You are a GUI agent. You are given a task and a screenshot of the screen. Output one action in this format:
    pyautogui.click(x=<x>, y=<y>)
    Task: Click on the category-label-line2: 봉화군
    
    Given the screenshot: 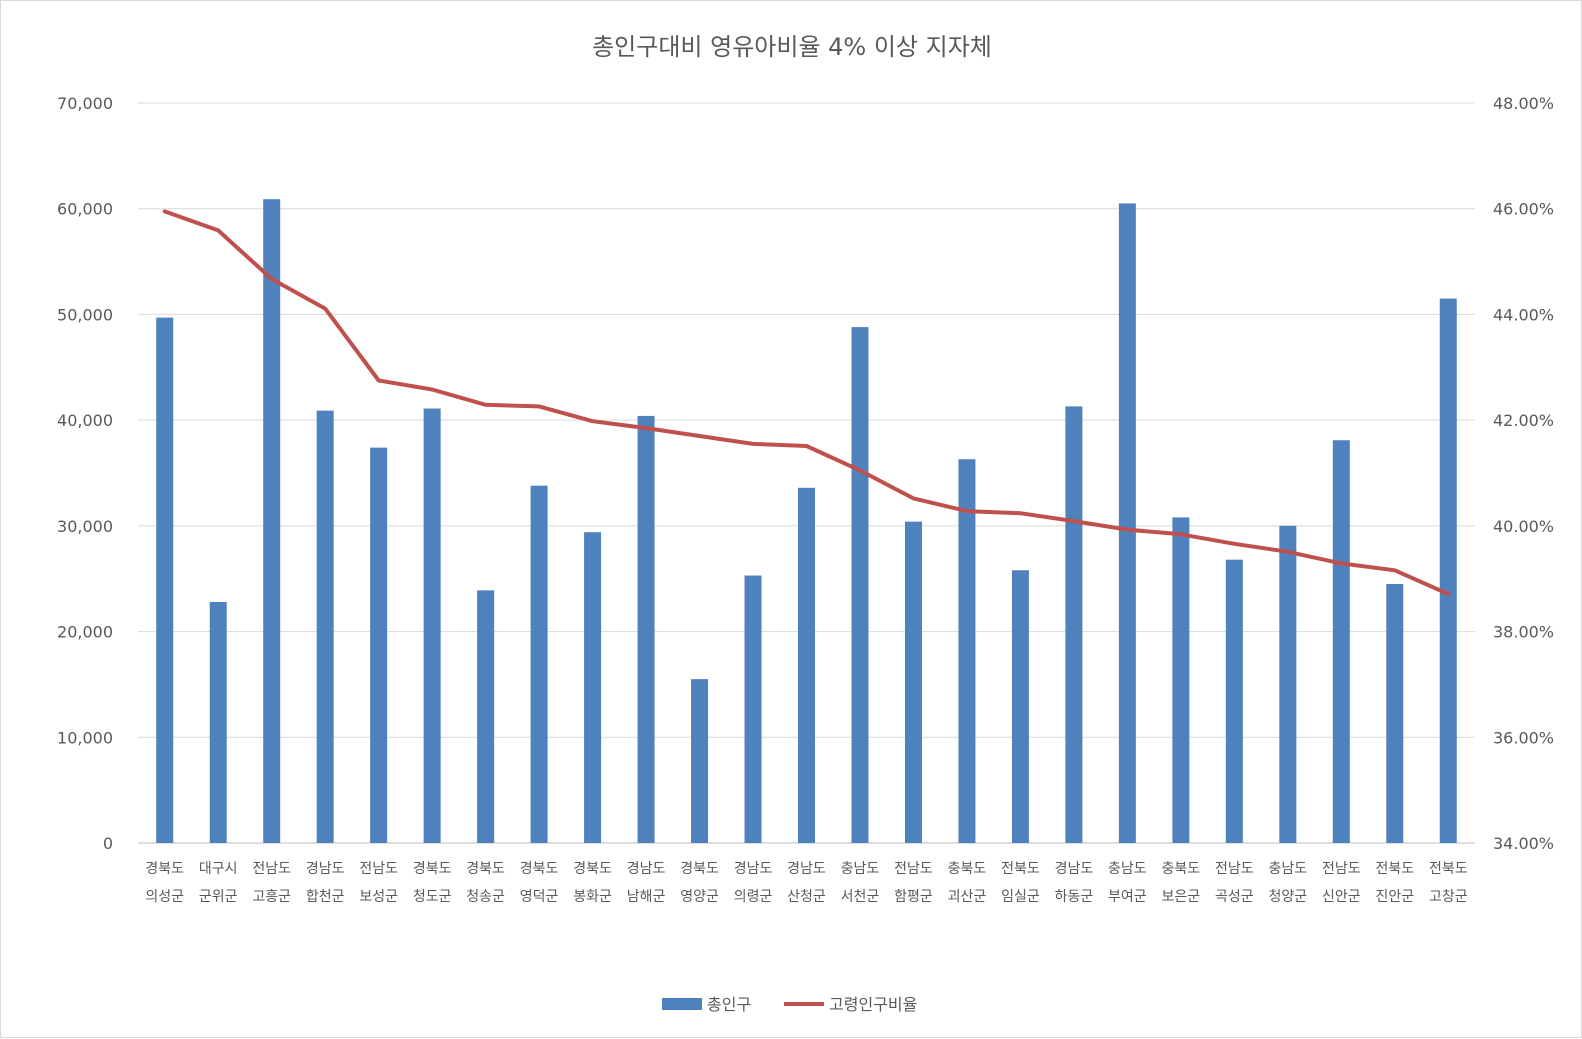 What is the action you would take?
    pyautogui.click(x=592, y=897)
    